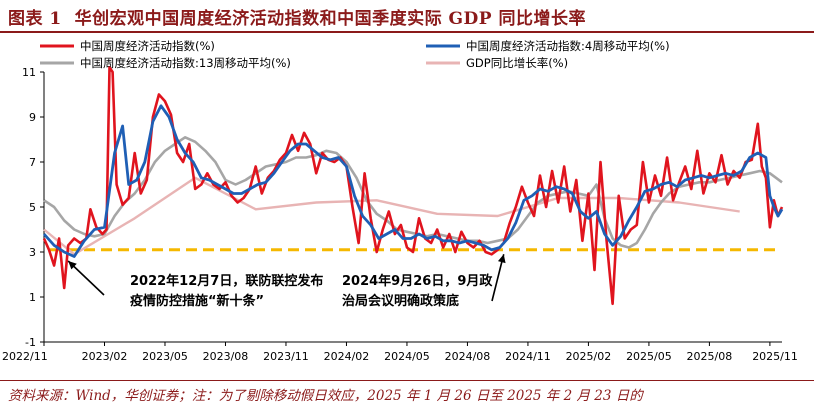  Describe the element at coordinates (197, 301) in the screenshot. I see `annotation-text-1: 疫情防控措施“新十条”` at that location.